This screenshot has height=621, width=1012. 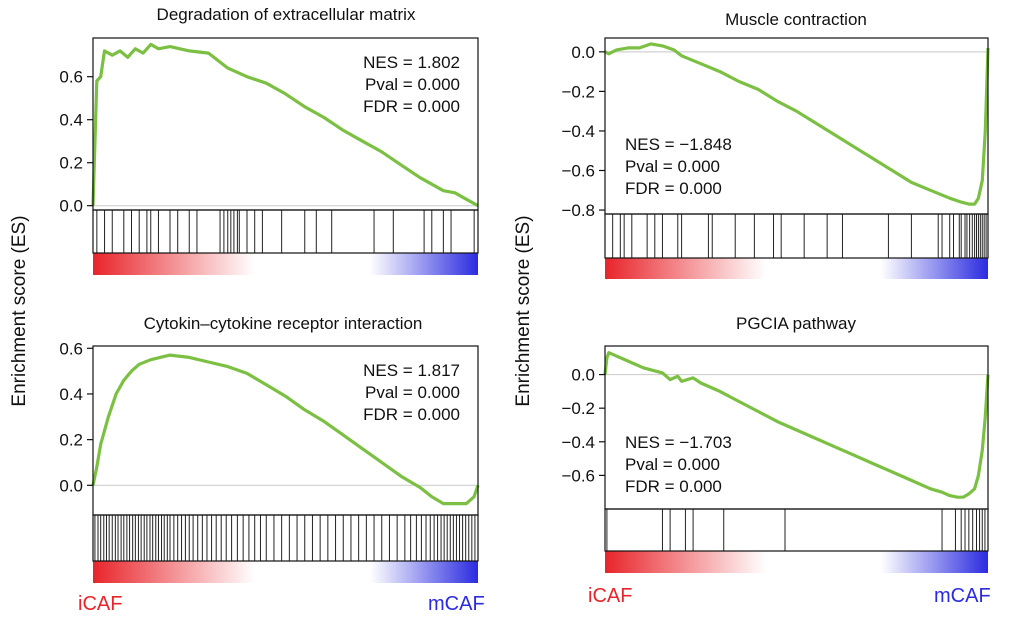 I want to click on panel-title: Muscle contraction, so click(x=796, y=19).